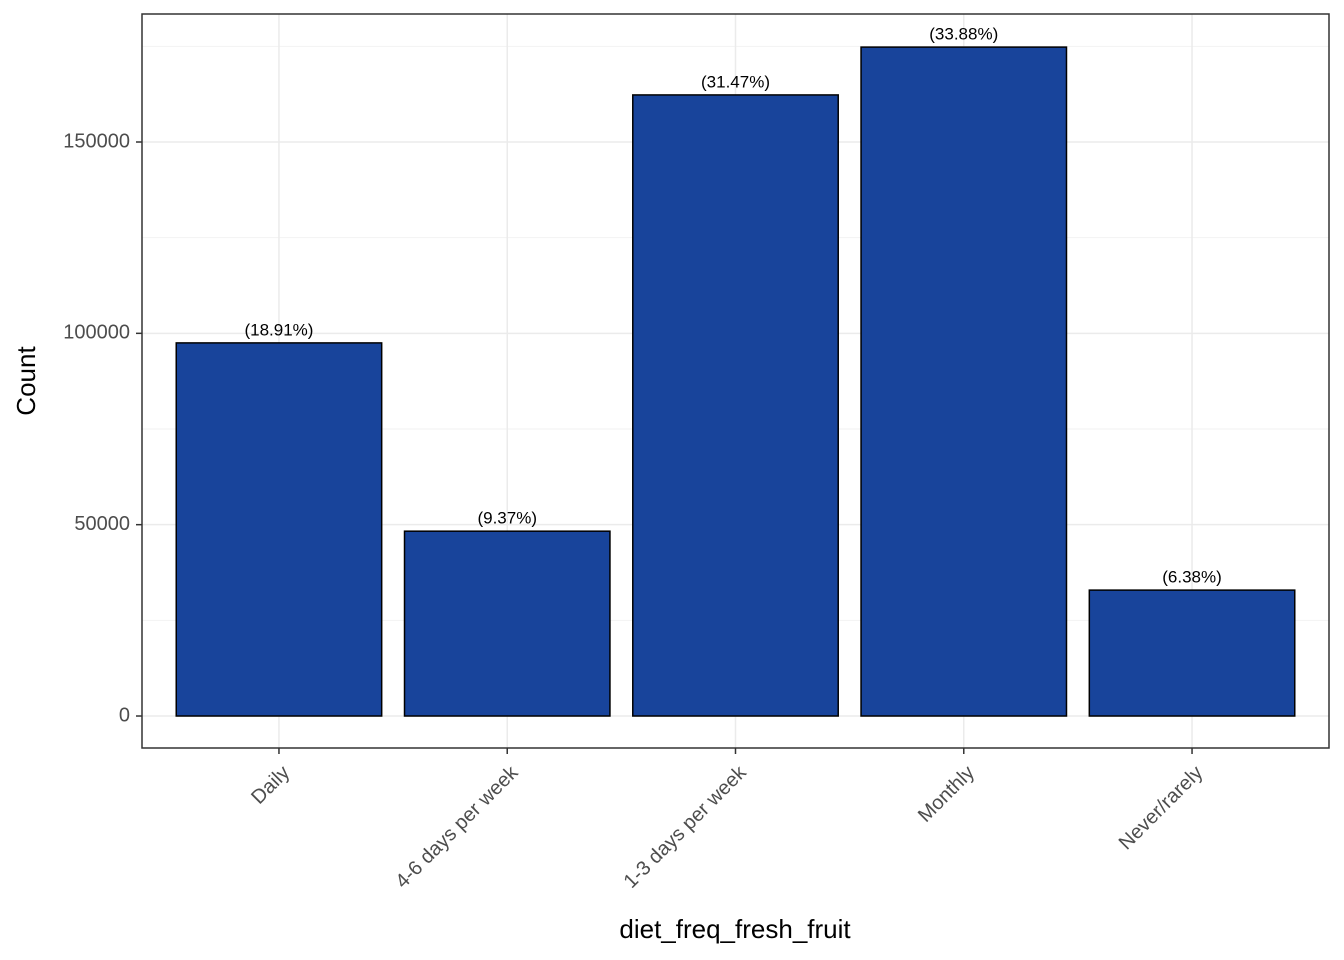 The image size is (1344, 960). What do you see at coordinates (735, 929) in the screenshot?
I see `x-axis-label: diet_freq_fresh_fruit` at bounding box center [735, 929].